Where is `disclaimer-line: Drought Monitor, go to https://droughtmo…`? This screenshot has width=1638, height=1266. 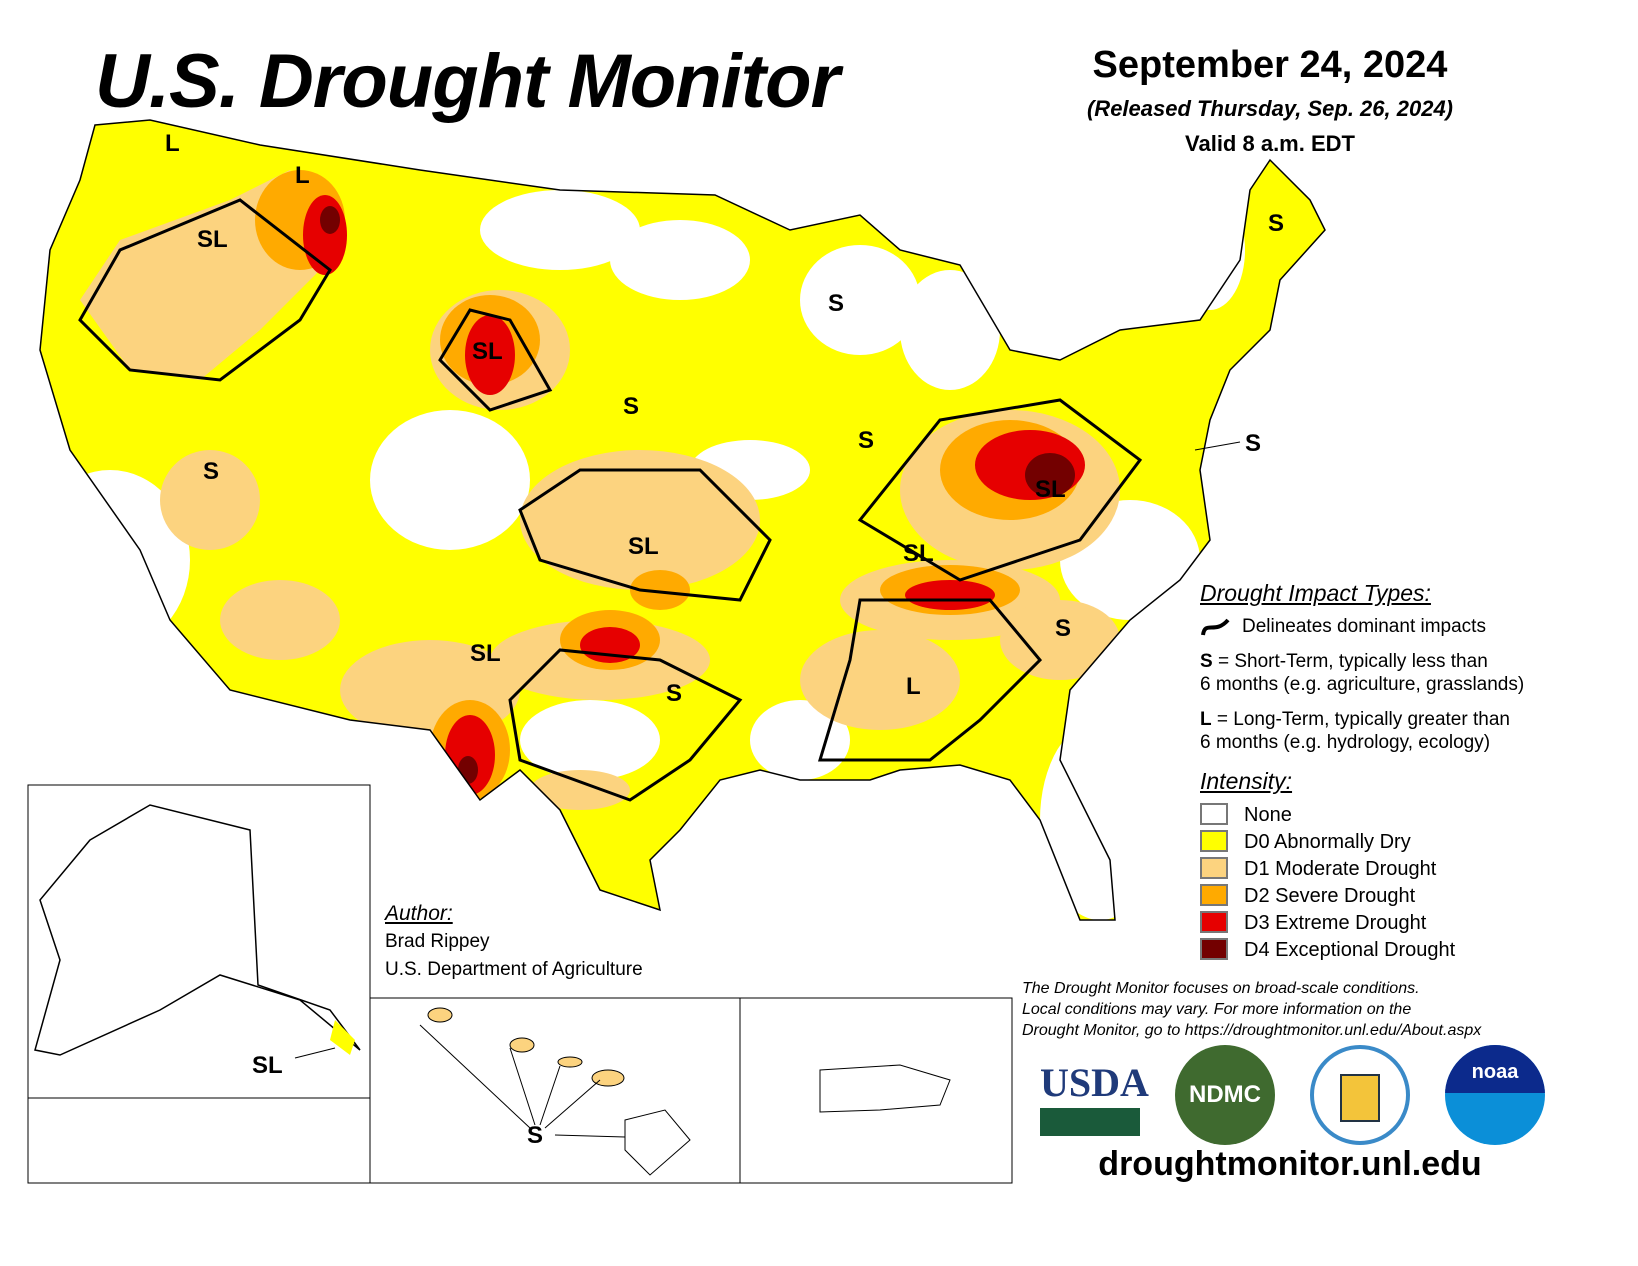 disclaimer-line: Drought Monitor, go to https://droughtmo… is located at coordinates (1252, 1030).